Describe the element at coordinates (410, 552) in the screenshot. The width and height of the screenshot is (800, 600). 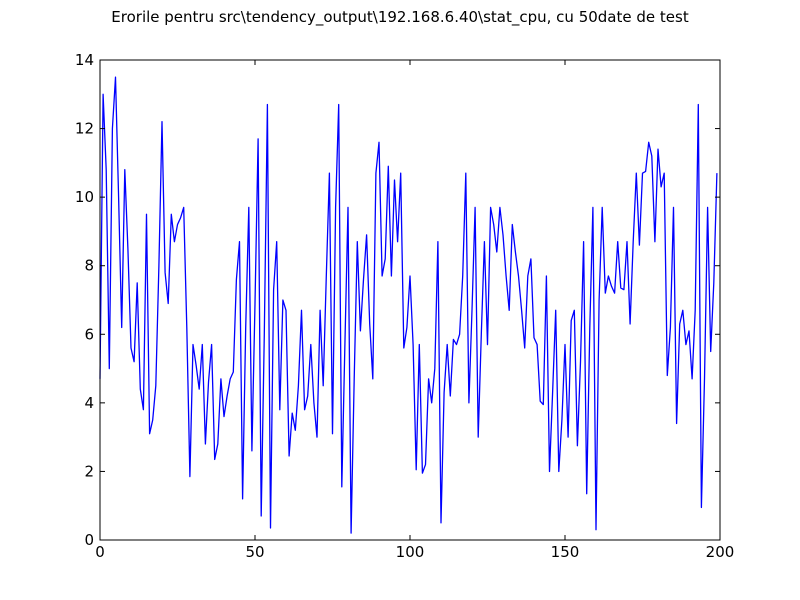
I see `x-tick-label: 100` at that location.